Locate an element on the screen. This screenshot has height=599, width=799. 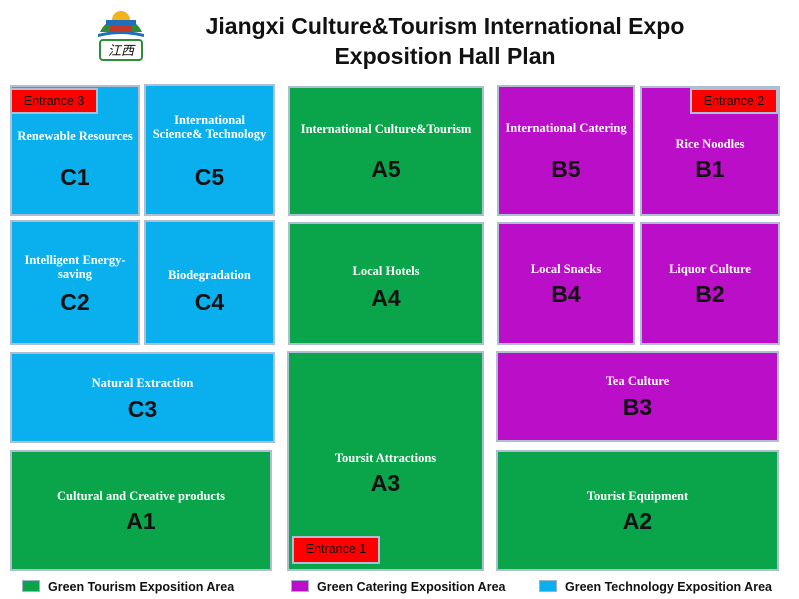
zone-code: A3 is located at coordinates (385, 483).